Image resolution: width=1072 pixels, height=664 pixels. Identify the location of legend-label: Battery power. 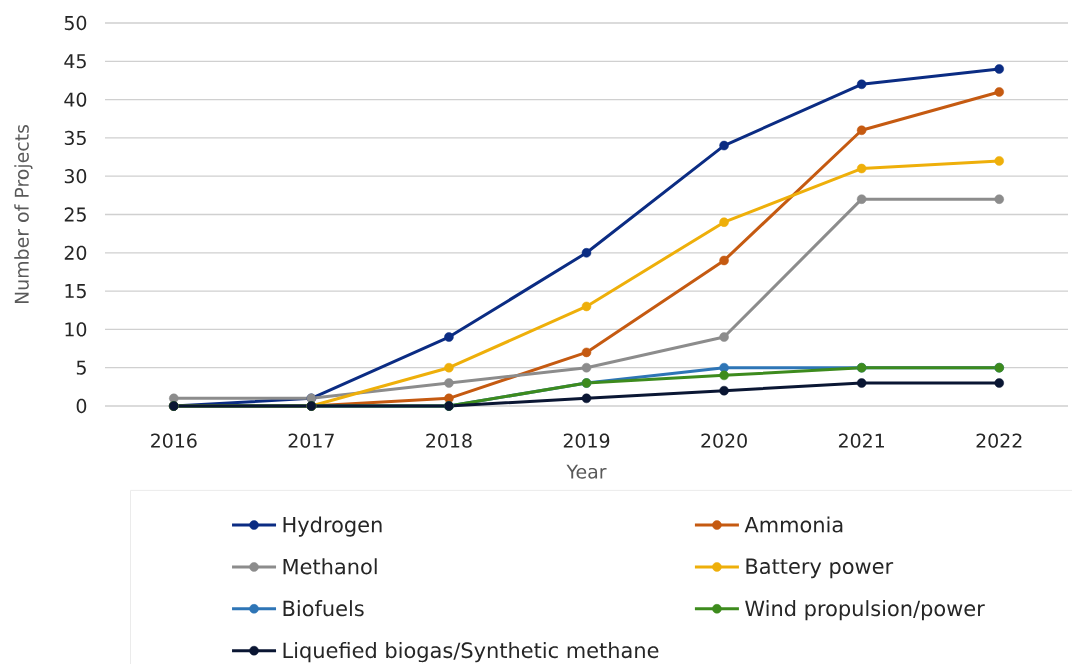
(820, 568).